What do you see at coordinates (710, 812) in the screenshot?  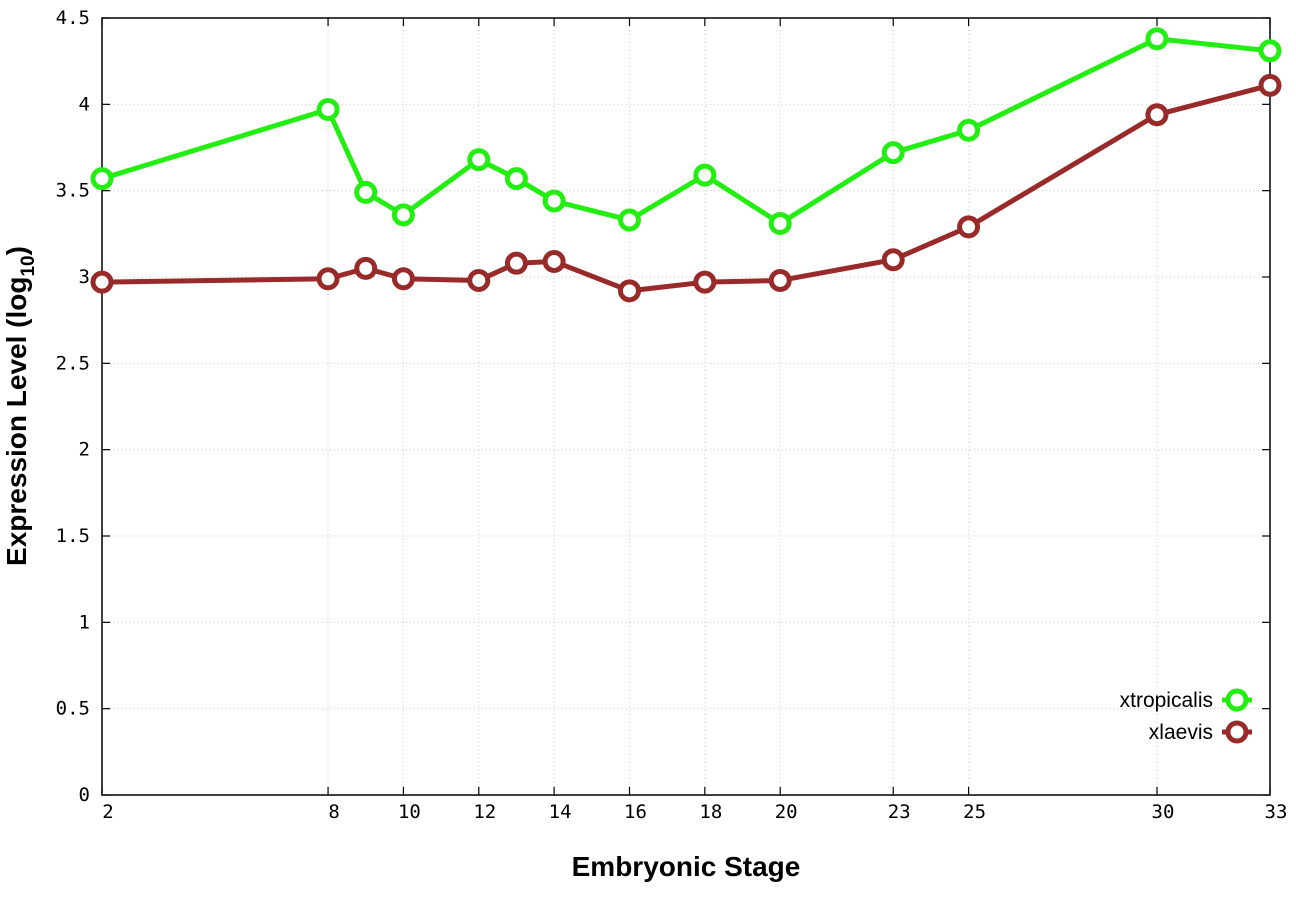 I see `x-tick-label: 18` at bounding box center [710, 812].